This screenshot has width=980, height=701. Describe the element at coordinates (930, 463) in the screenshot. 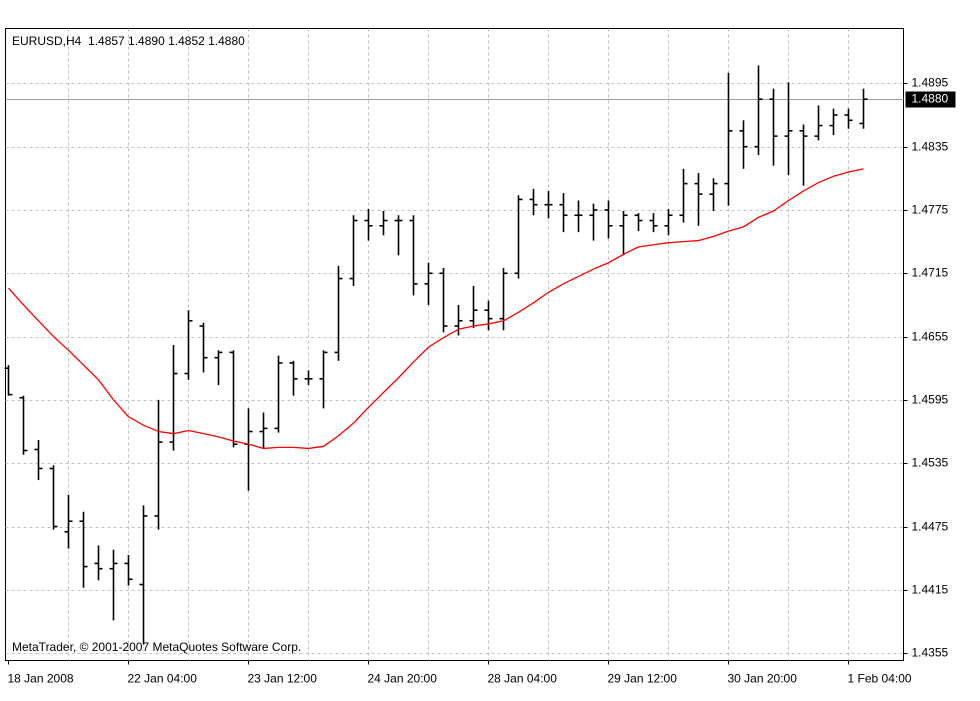

I see `y-tick-label: 1.4535` at that location.